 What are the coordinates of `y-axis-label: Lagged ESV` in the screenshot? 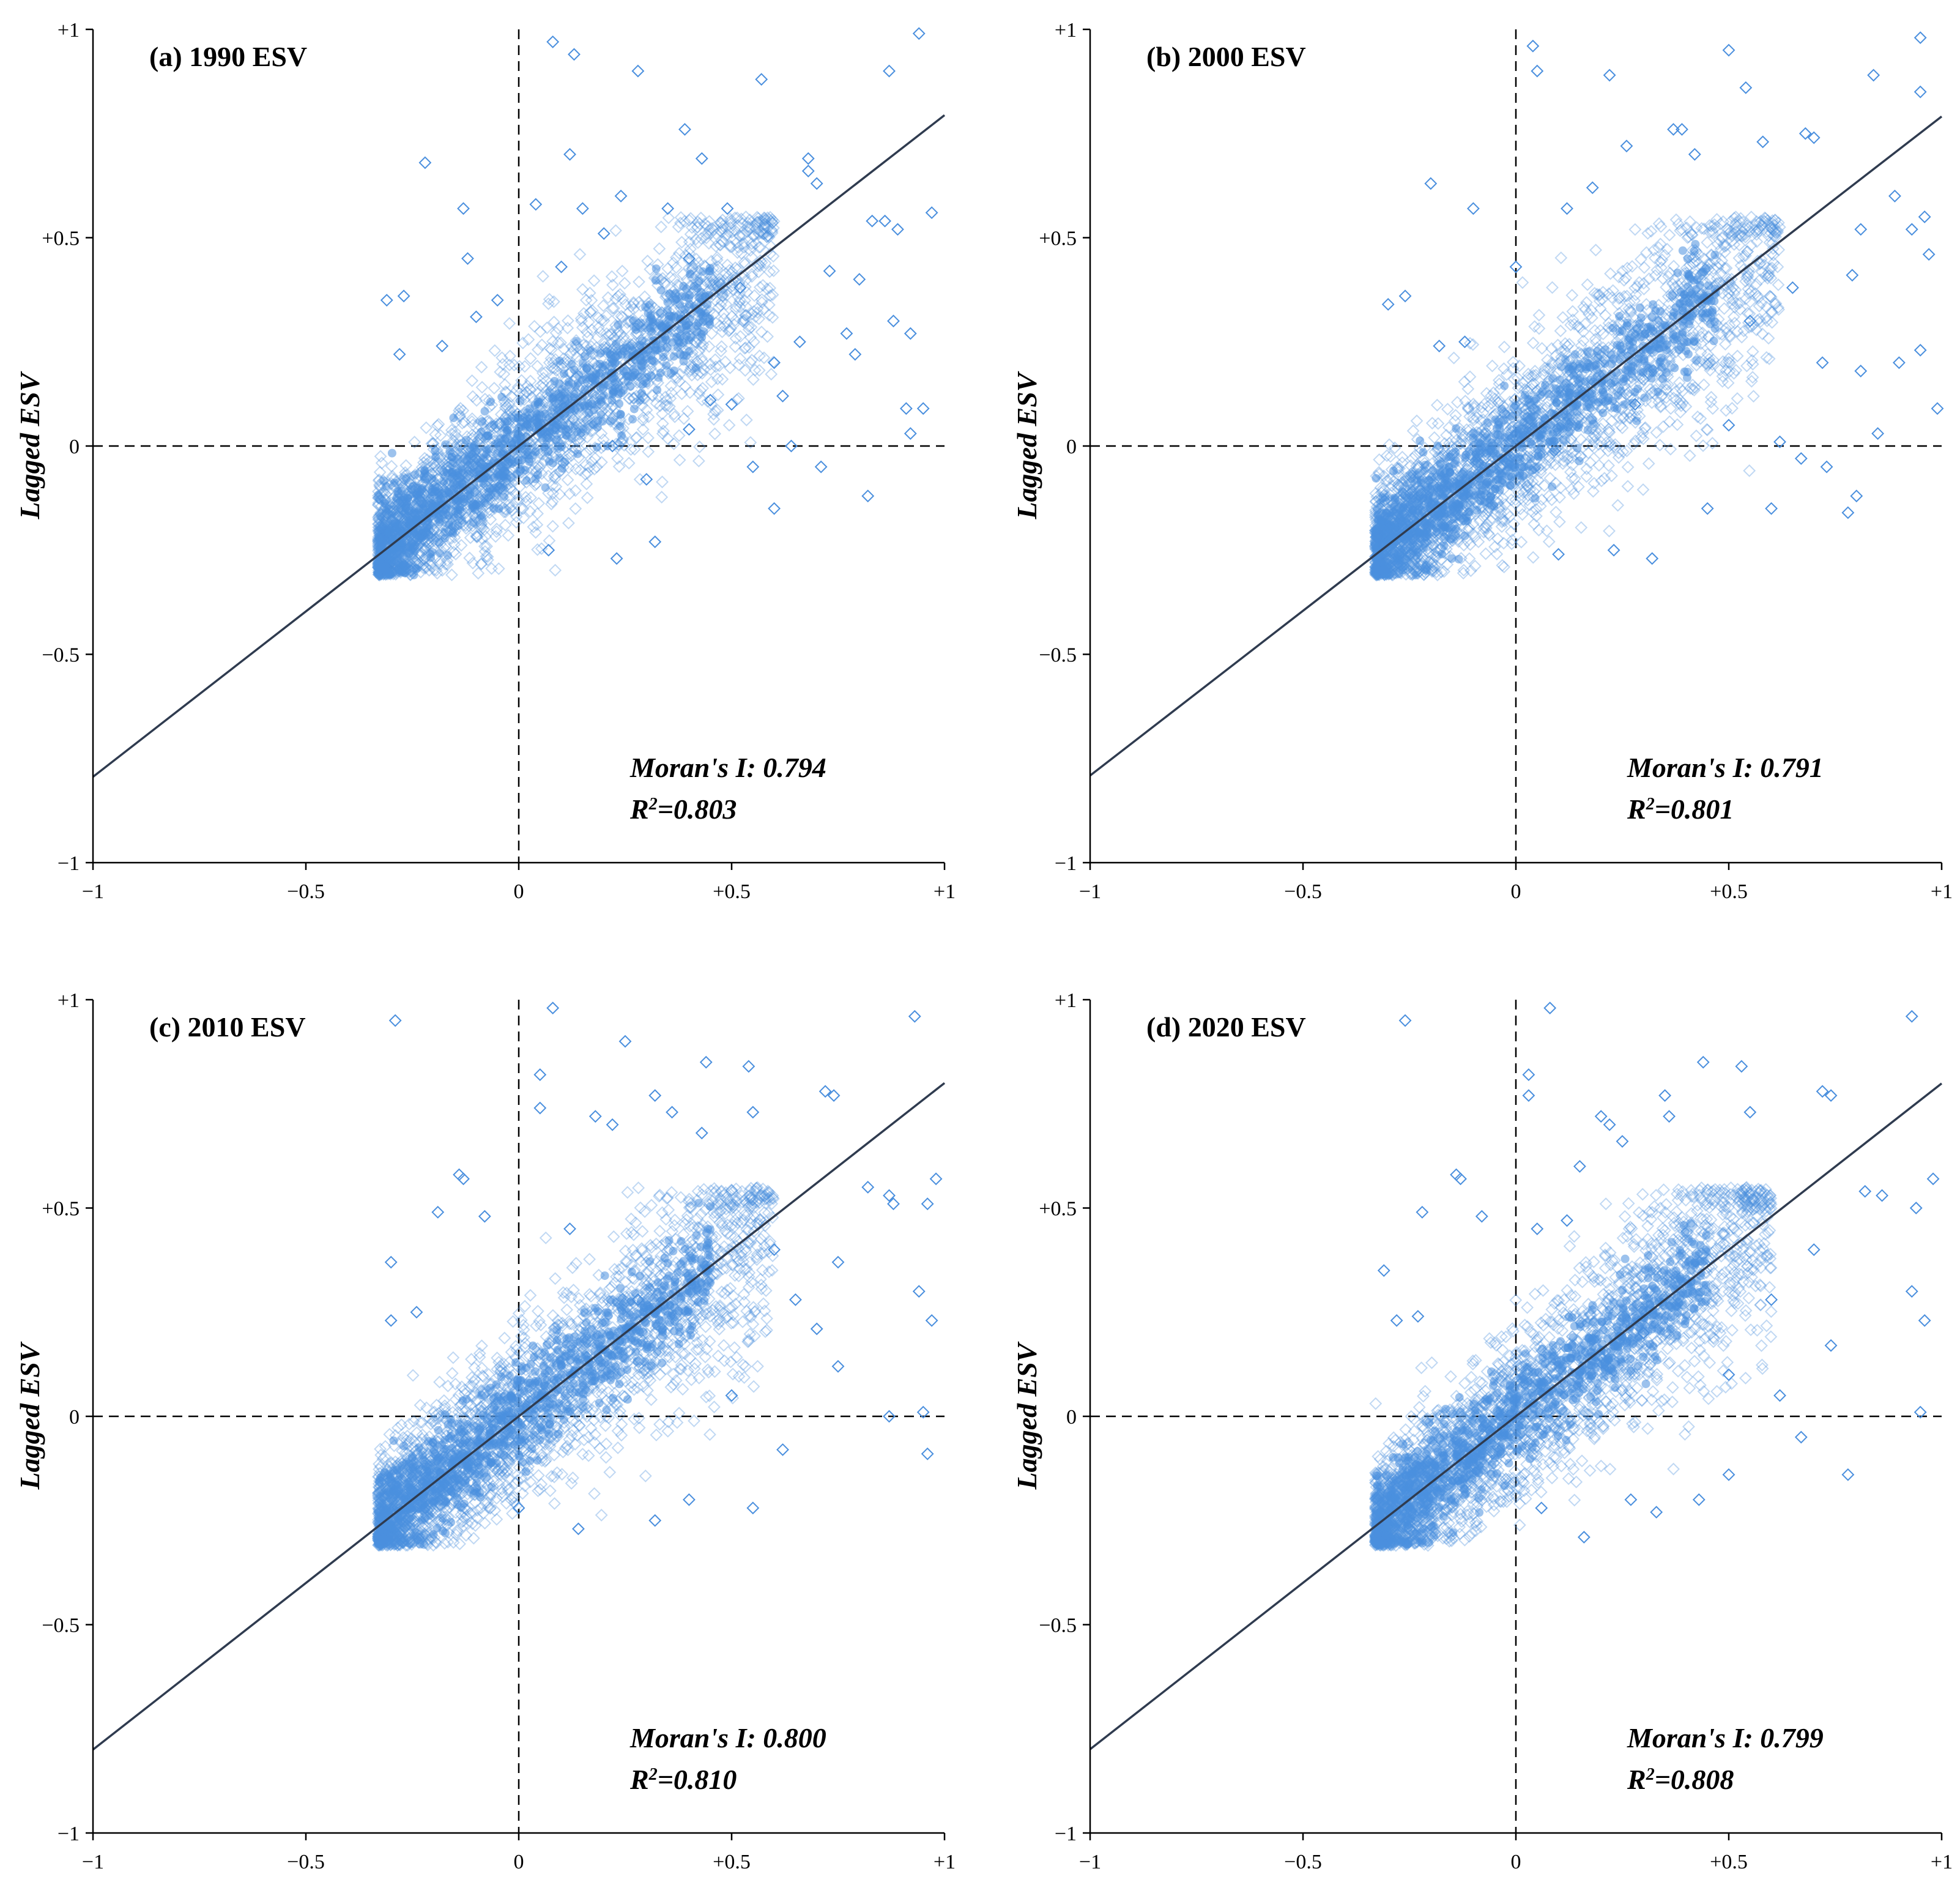 It's located at (30, 445).